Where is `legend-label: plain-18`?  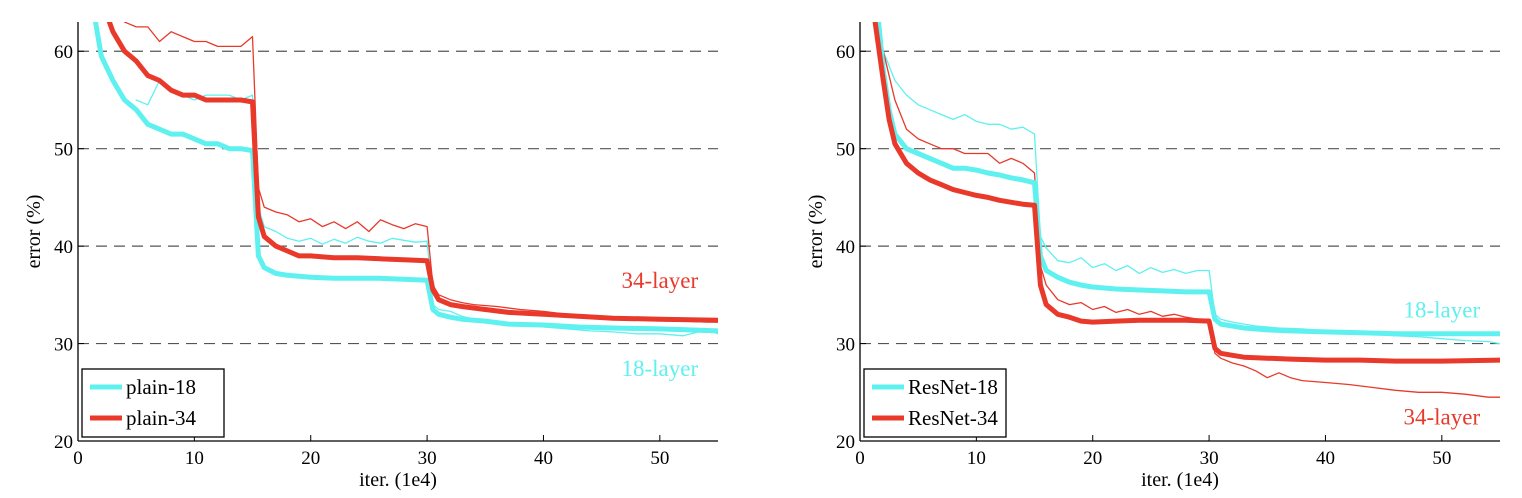
legend-label: plain-18 is located at coordinates (161, 387).